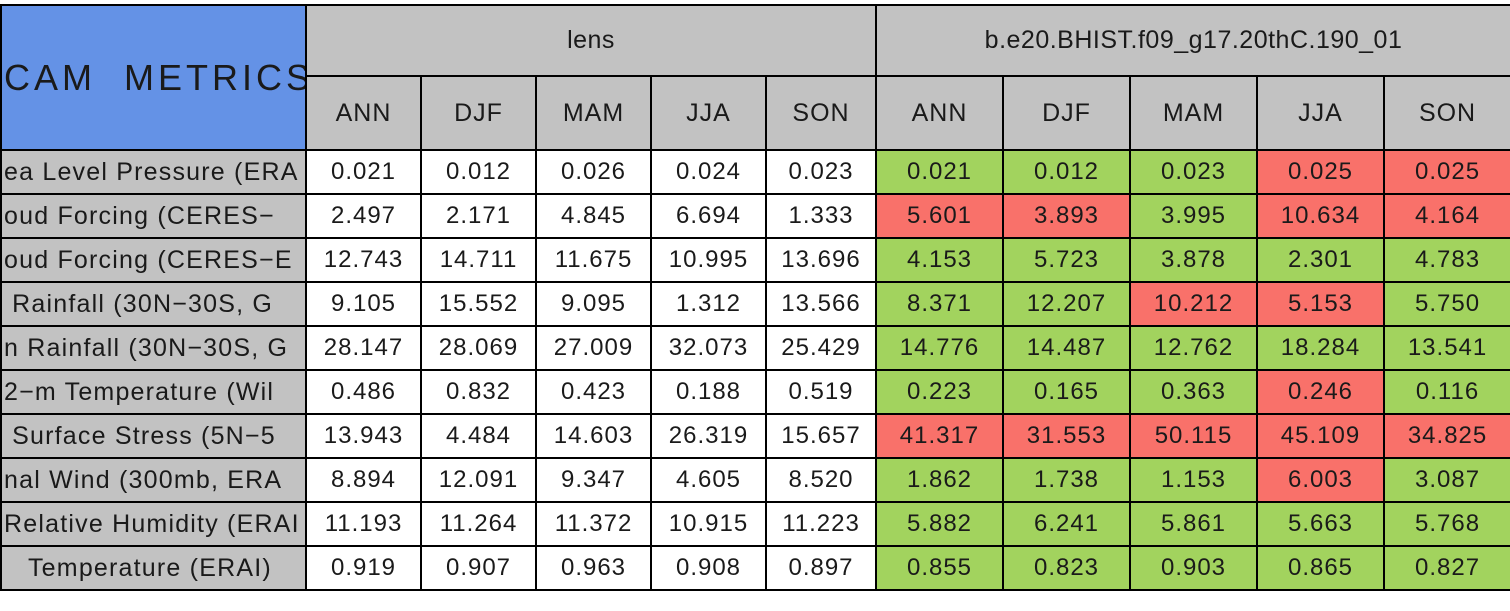  What do you see at coordinates (939, 304) in the screenshot?
I see `case-value-cell-pass: 8.371` at bounding box center [939, 304].